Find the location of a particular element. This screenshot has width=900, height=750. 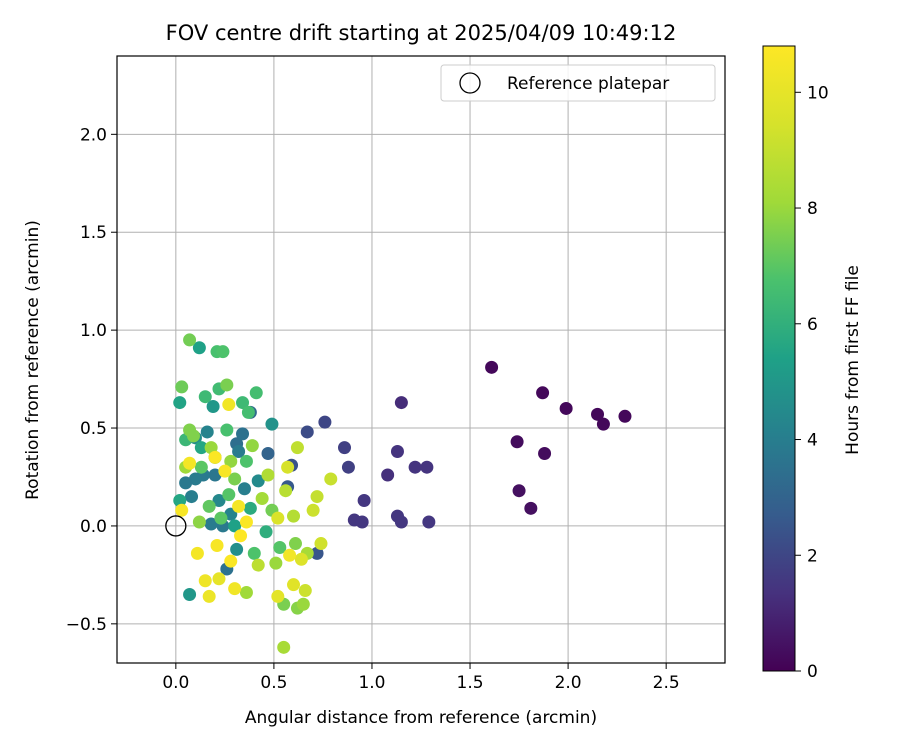

x-tick-label: 0.0 is located at coordinates (175, 683).